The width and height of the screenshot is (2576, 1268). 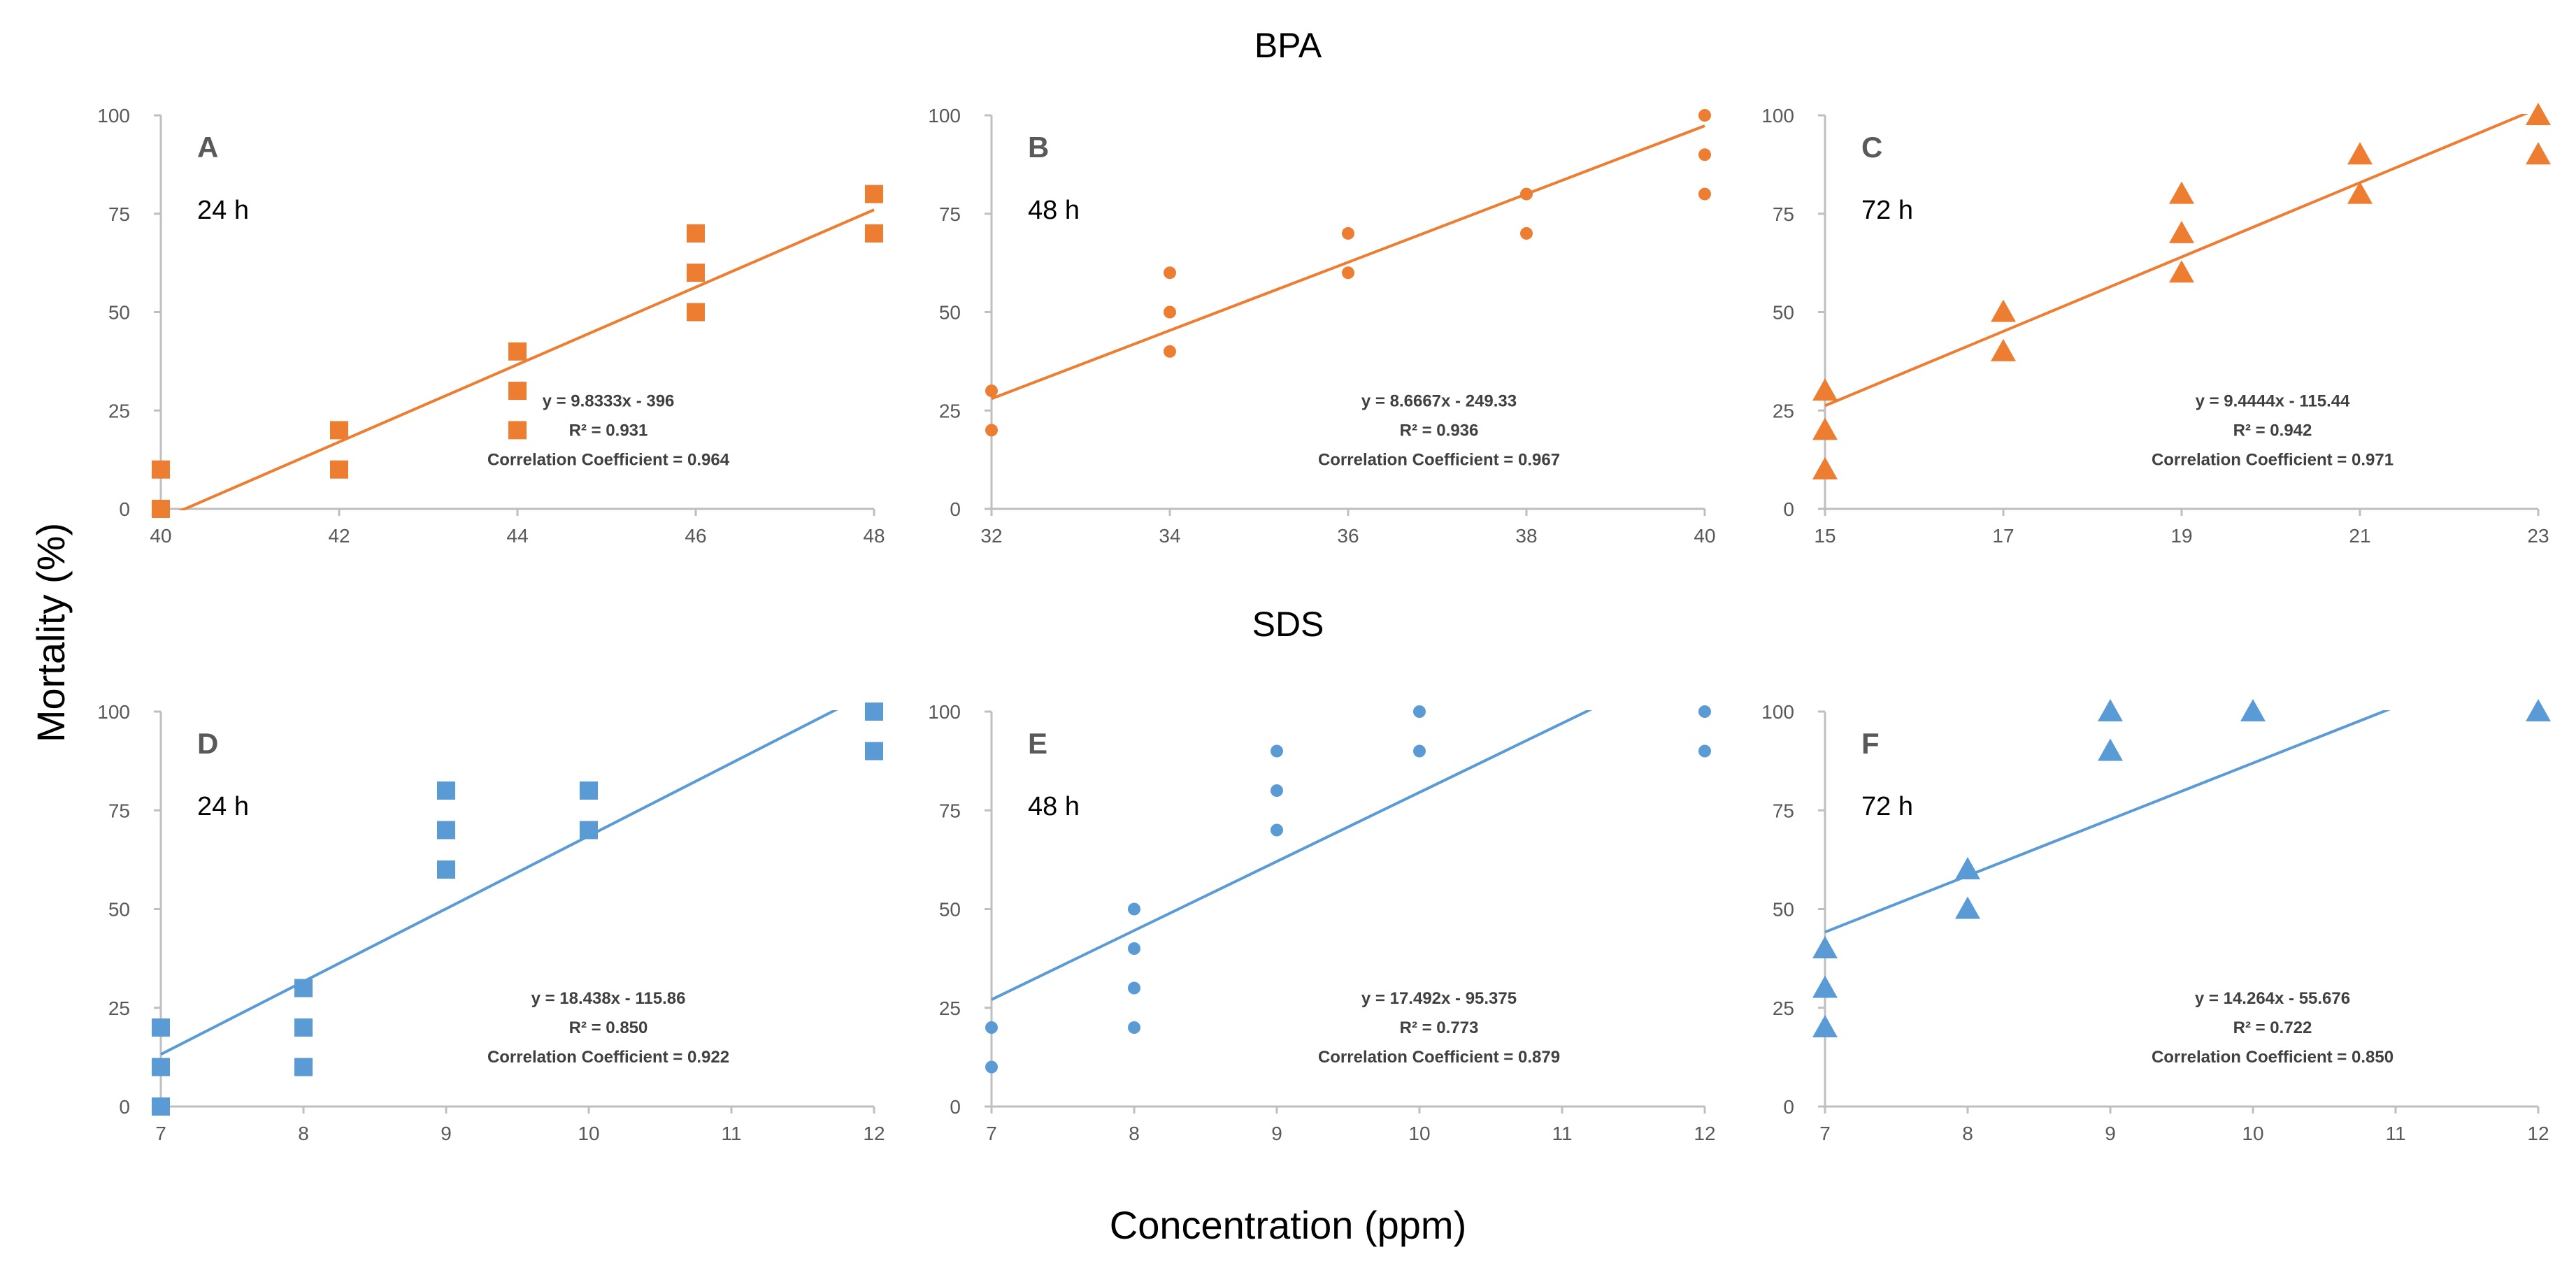 What do you see at coordinates (1288, 624) in the screenshot?
I see `group-title-sds: SDS` at bounding box center [1288, 624].